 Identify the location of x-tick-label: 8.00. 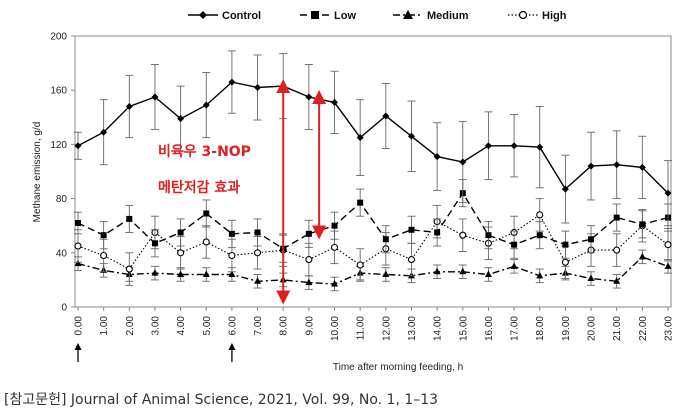
(284, 326).